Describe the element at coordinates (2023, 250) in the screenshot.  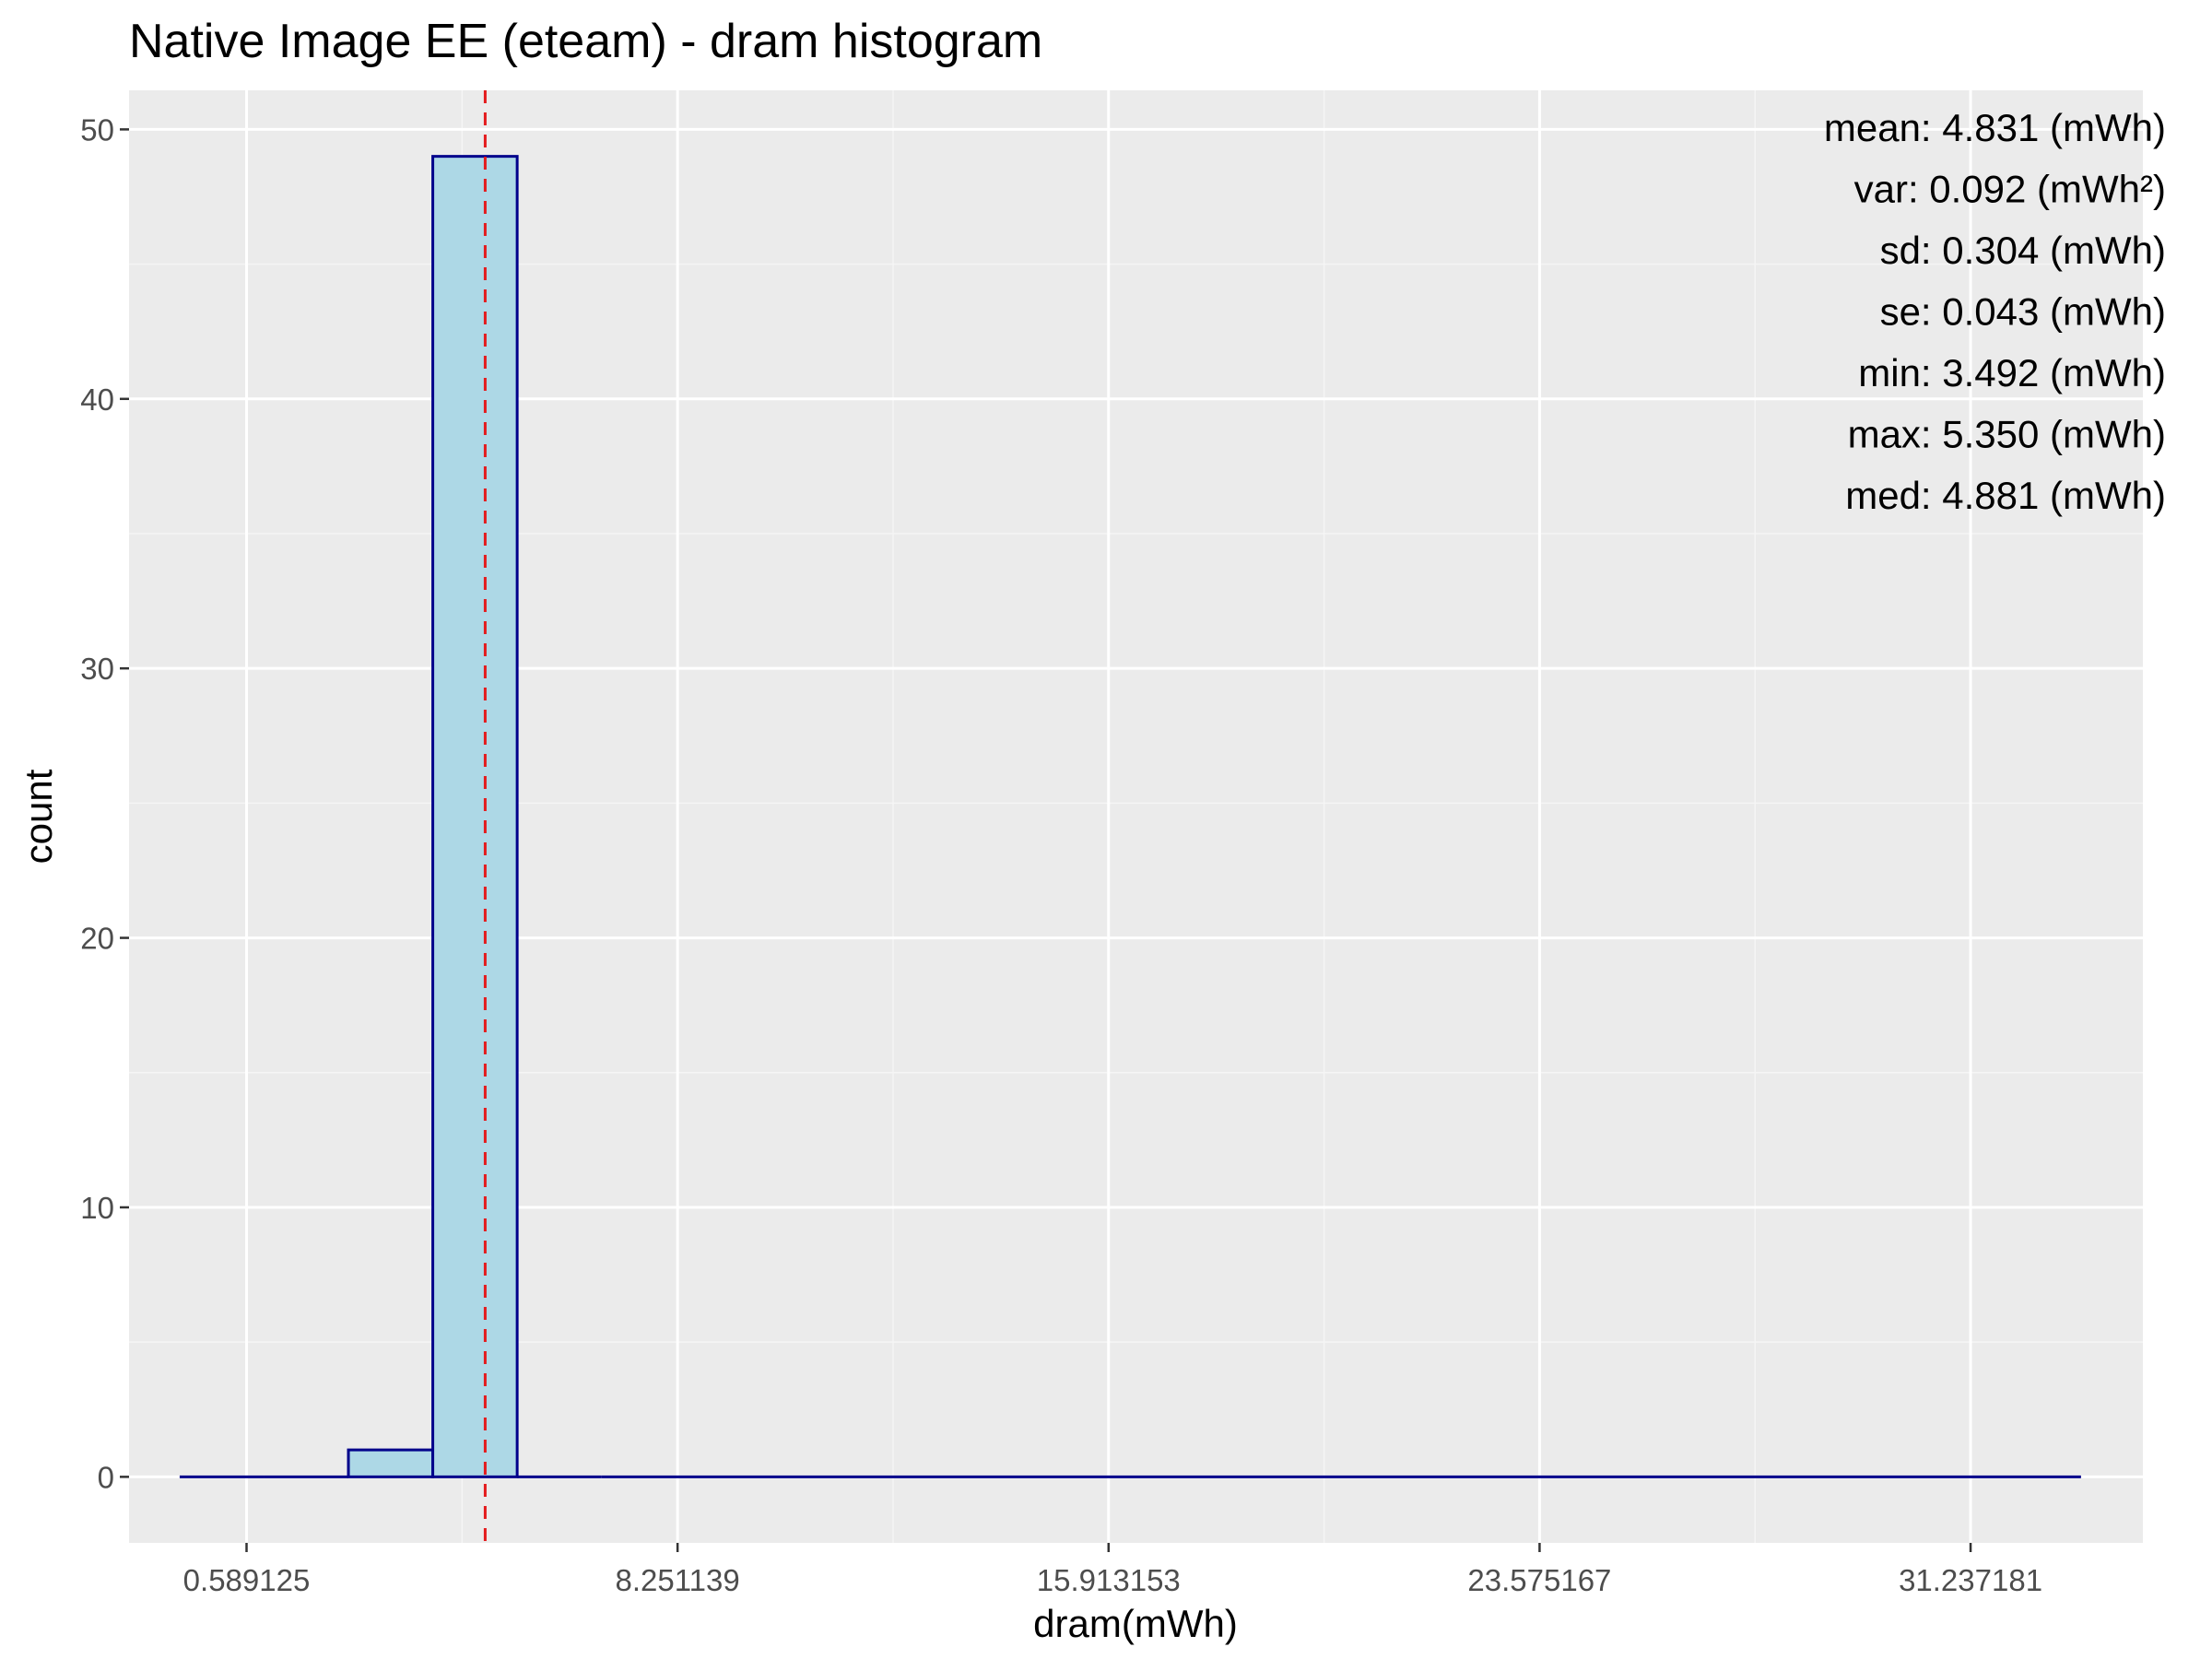
I see `stat-label: sd: 0.304 (mWh)` at that location.